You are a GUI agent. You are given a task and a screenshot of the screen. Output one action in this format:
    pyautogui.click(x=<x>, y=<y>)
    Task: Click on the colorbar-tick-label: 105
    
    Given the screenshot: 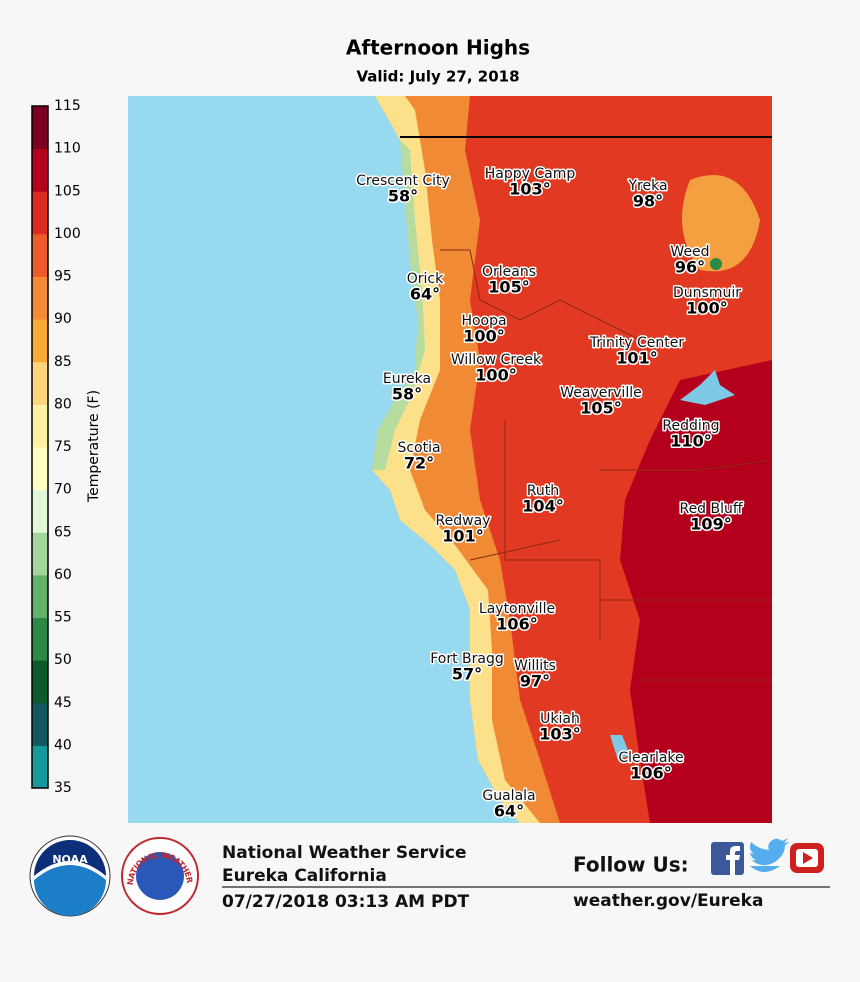 What is the action you would take?
    pyautogui.click(x=67, y=191)
    